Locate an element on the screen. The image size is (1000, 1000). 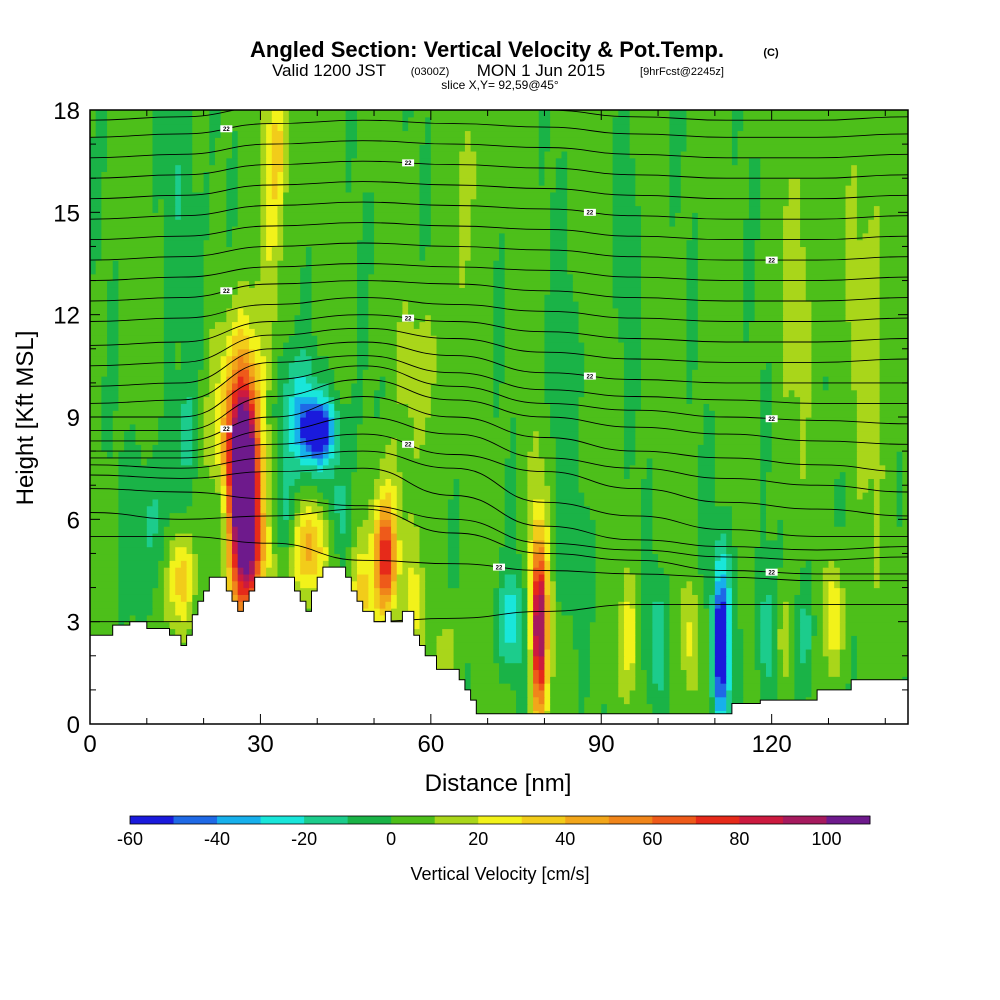
chart-subtitle-forecast: [9hrFcst@2245z] is located at coordinates (682, 72).